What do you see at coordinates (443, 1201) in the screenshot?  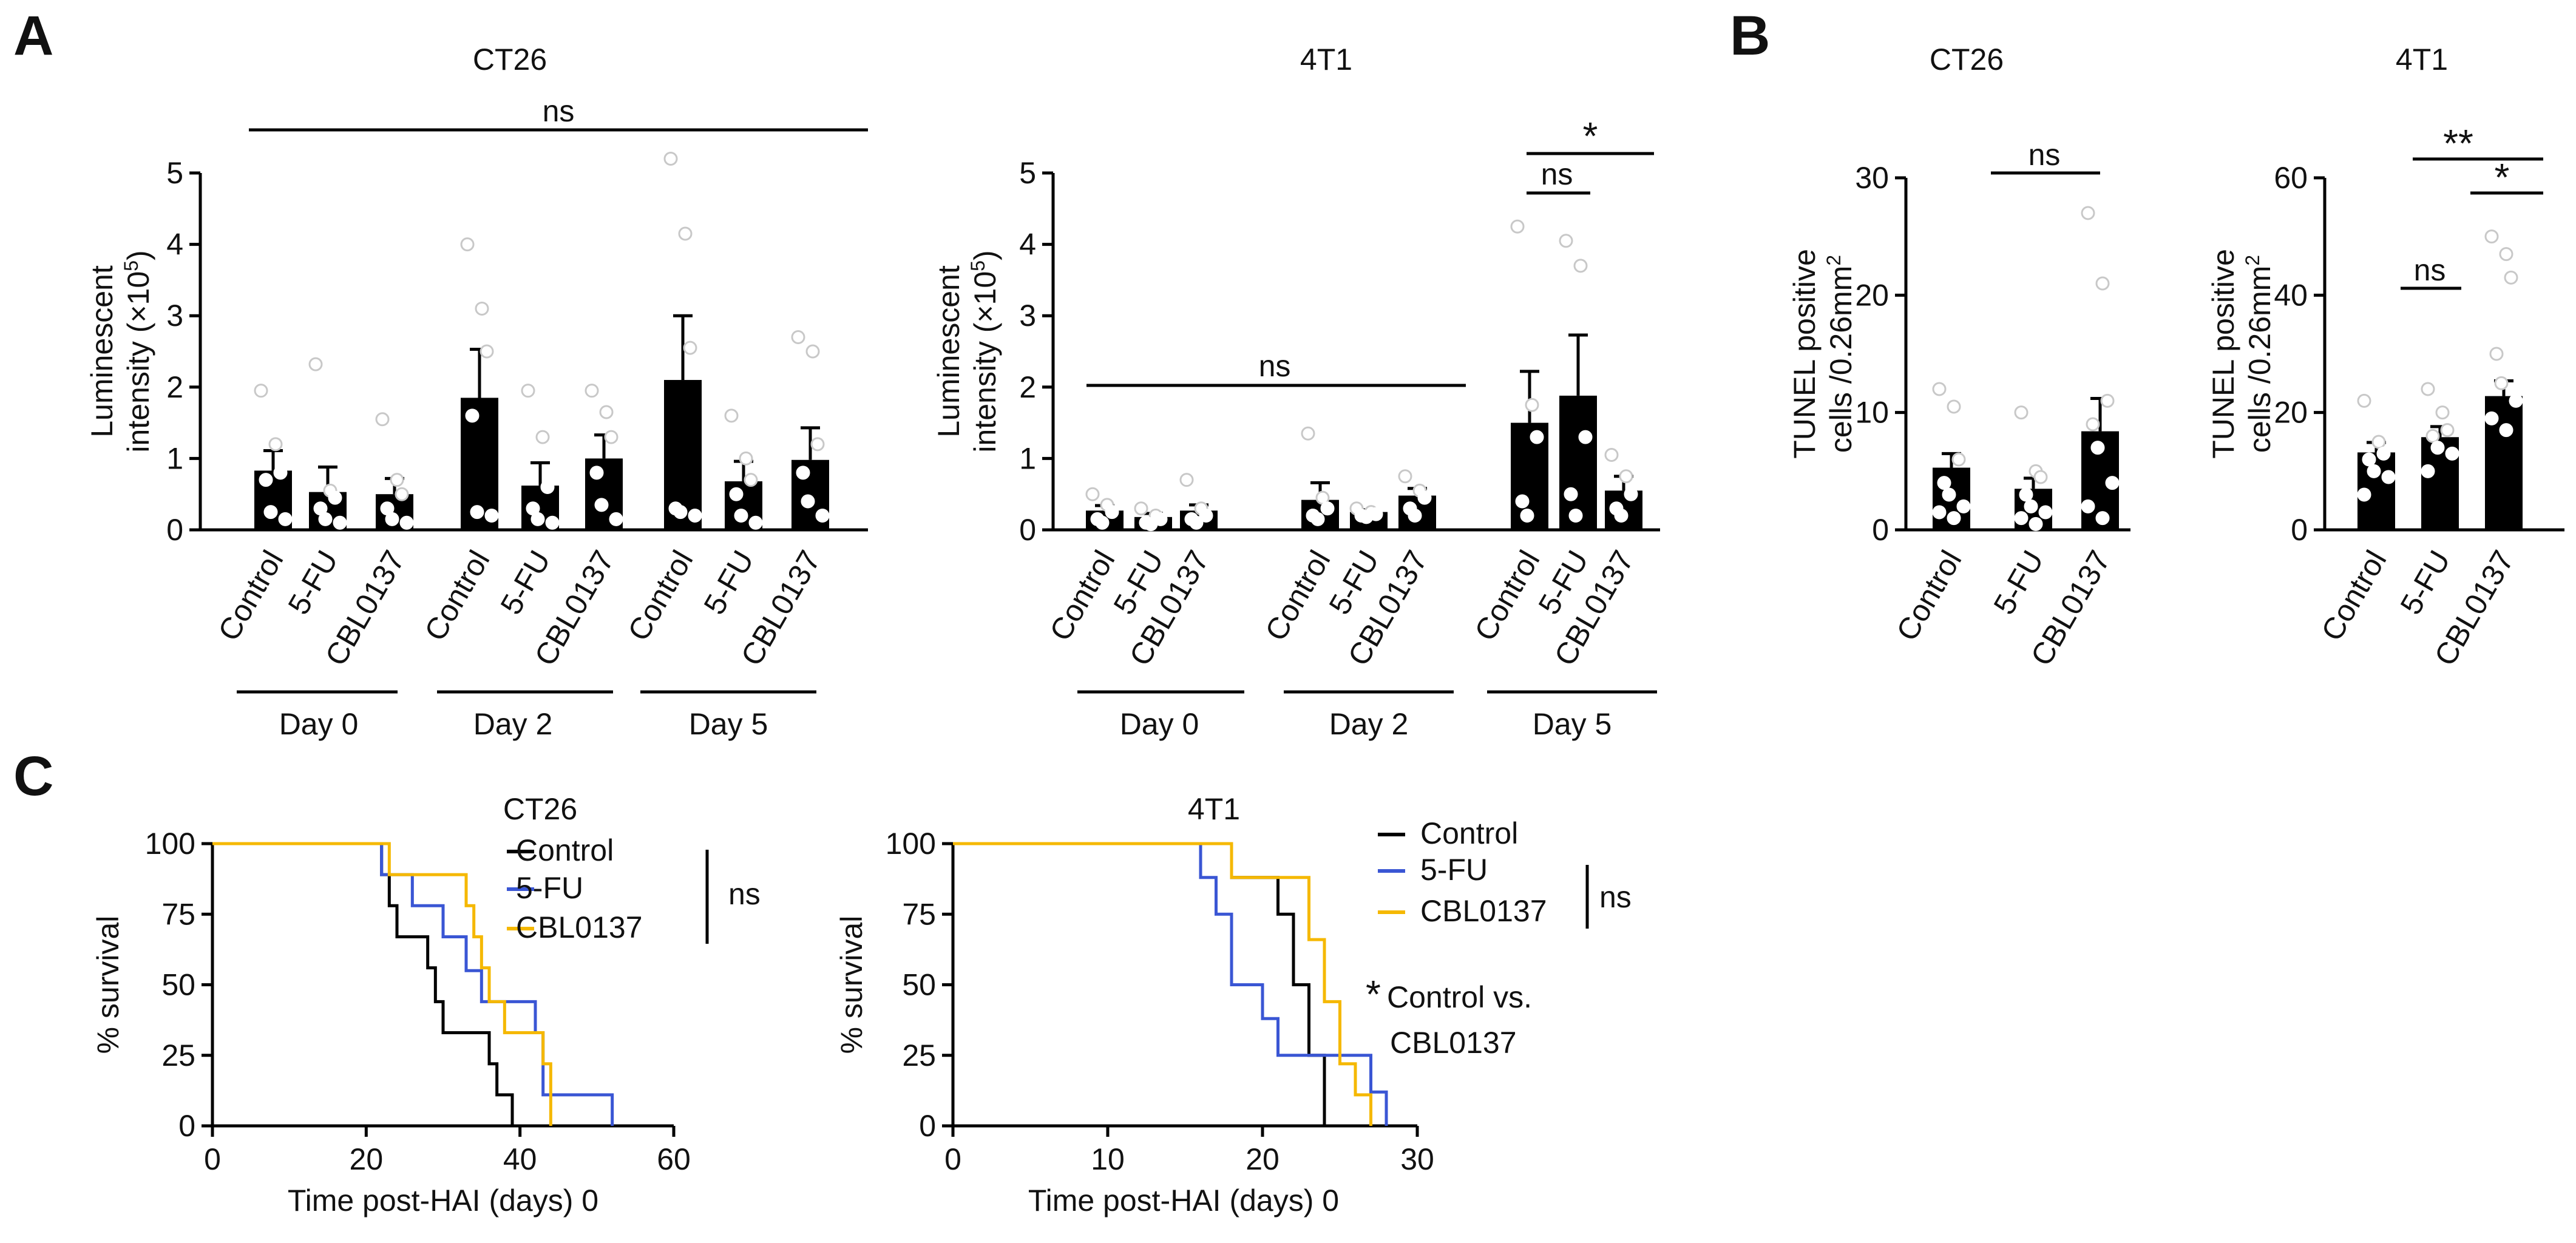 I see `x-axis-label: Time post-HAI (days) 0` at bounding box center [443, 1201].